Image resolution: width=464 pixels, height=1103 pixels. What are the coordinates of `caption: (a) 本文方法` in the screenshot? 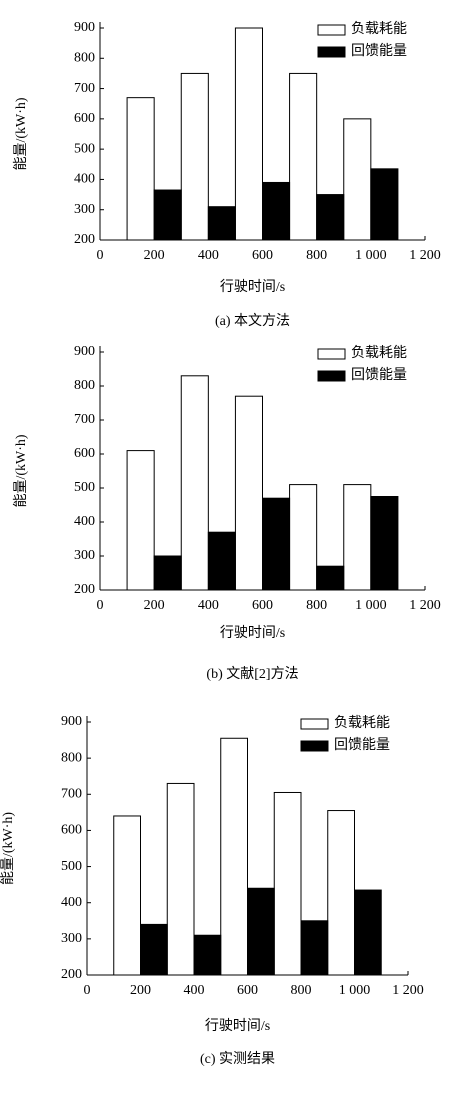 It's located at (252, 321).